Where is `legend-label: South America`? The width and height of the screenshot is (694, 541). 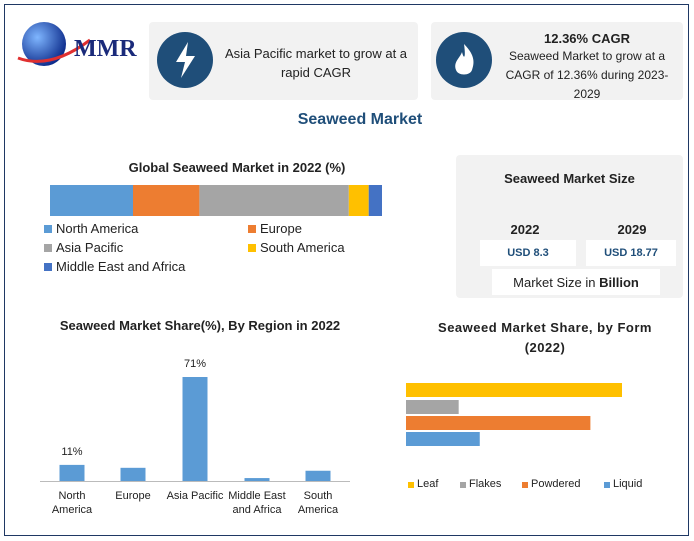
legend-label: South America is located at coordinates (302, 247).